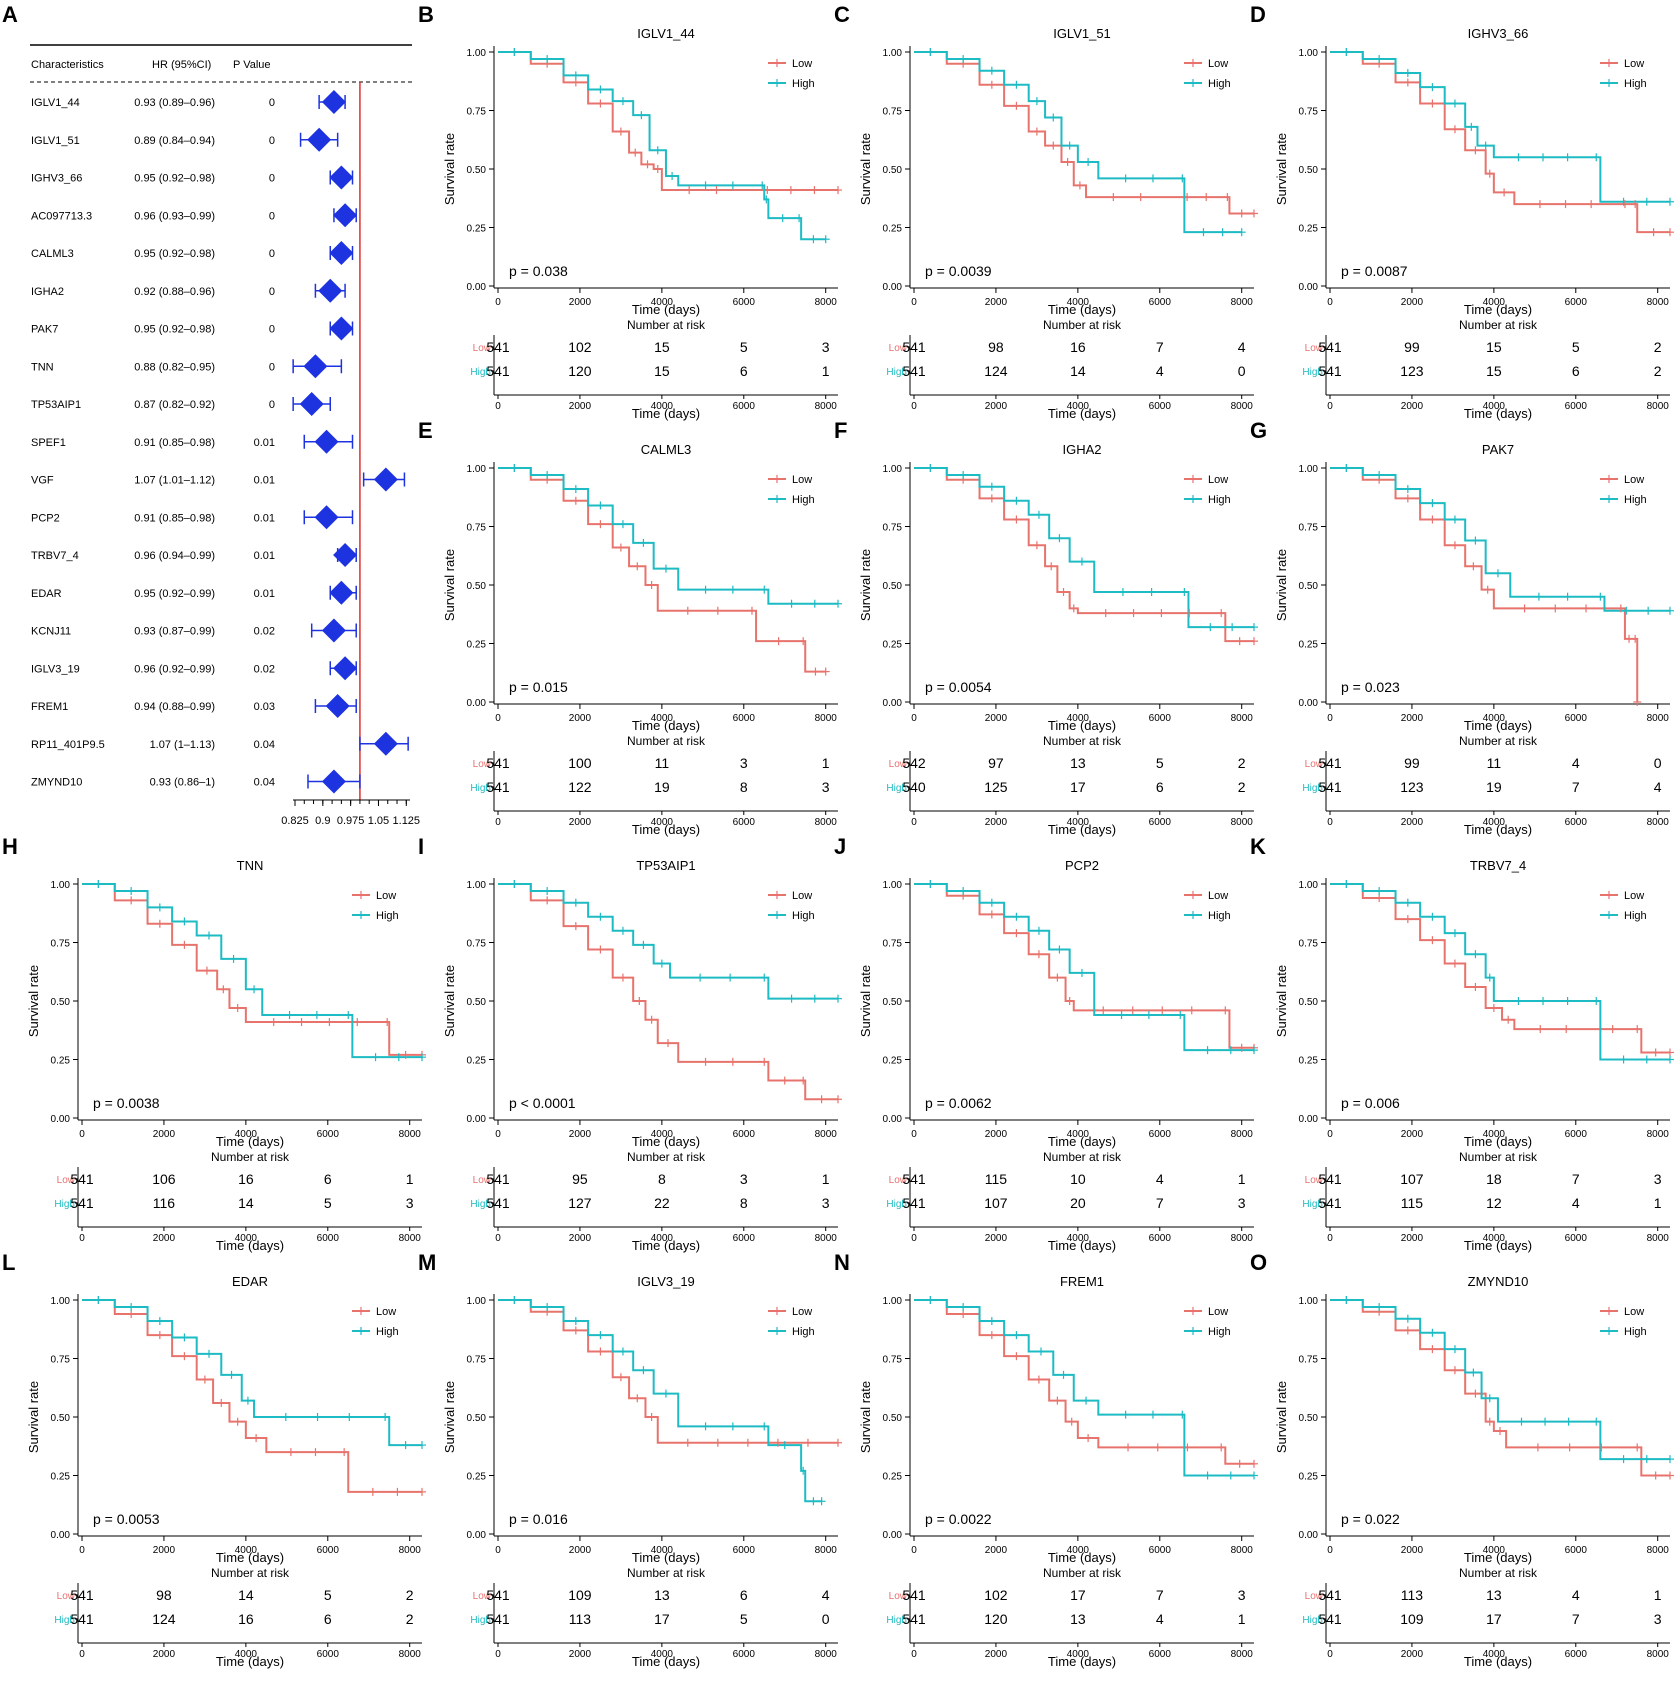 This screenshot has height=1687, width=1674. I want to click on risk-count-low: 1, so click(826, 1179).